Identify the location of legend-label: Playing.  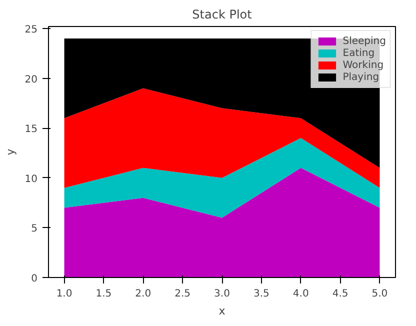
(361, 77).